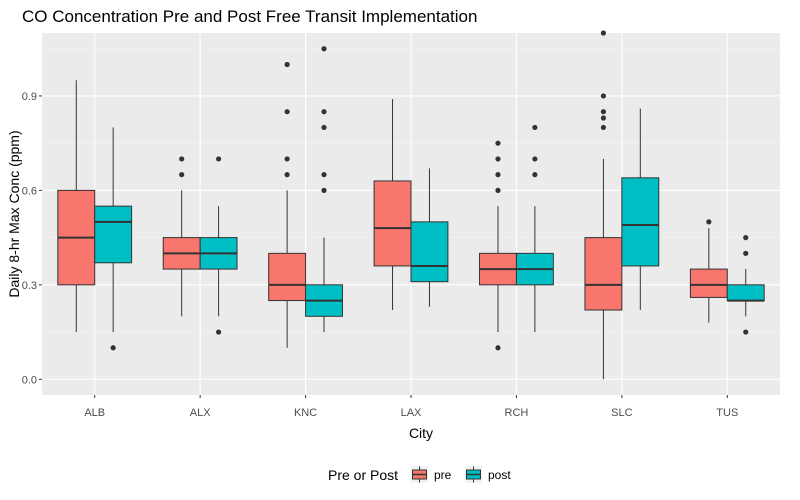 The width and height of the screenshot is (800, 500). I want to click on legend: Pre or Post pre post, so click(419, 474).